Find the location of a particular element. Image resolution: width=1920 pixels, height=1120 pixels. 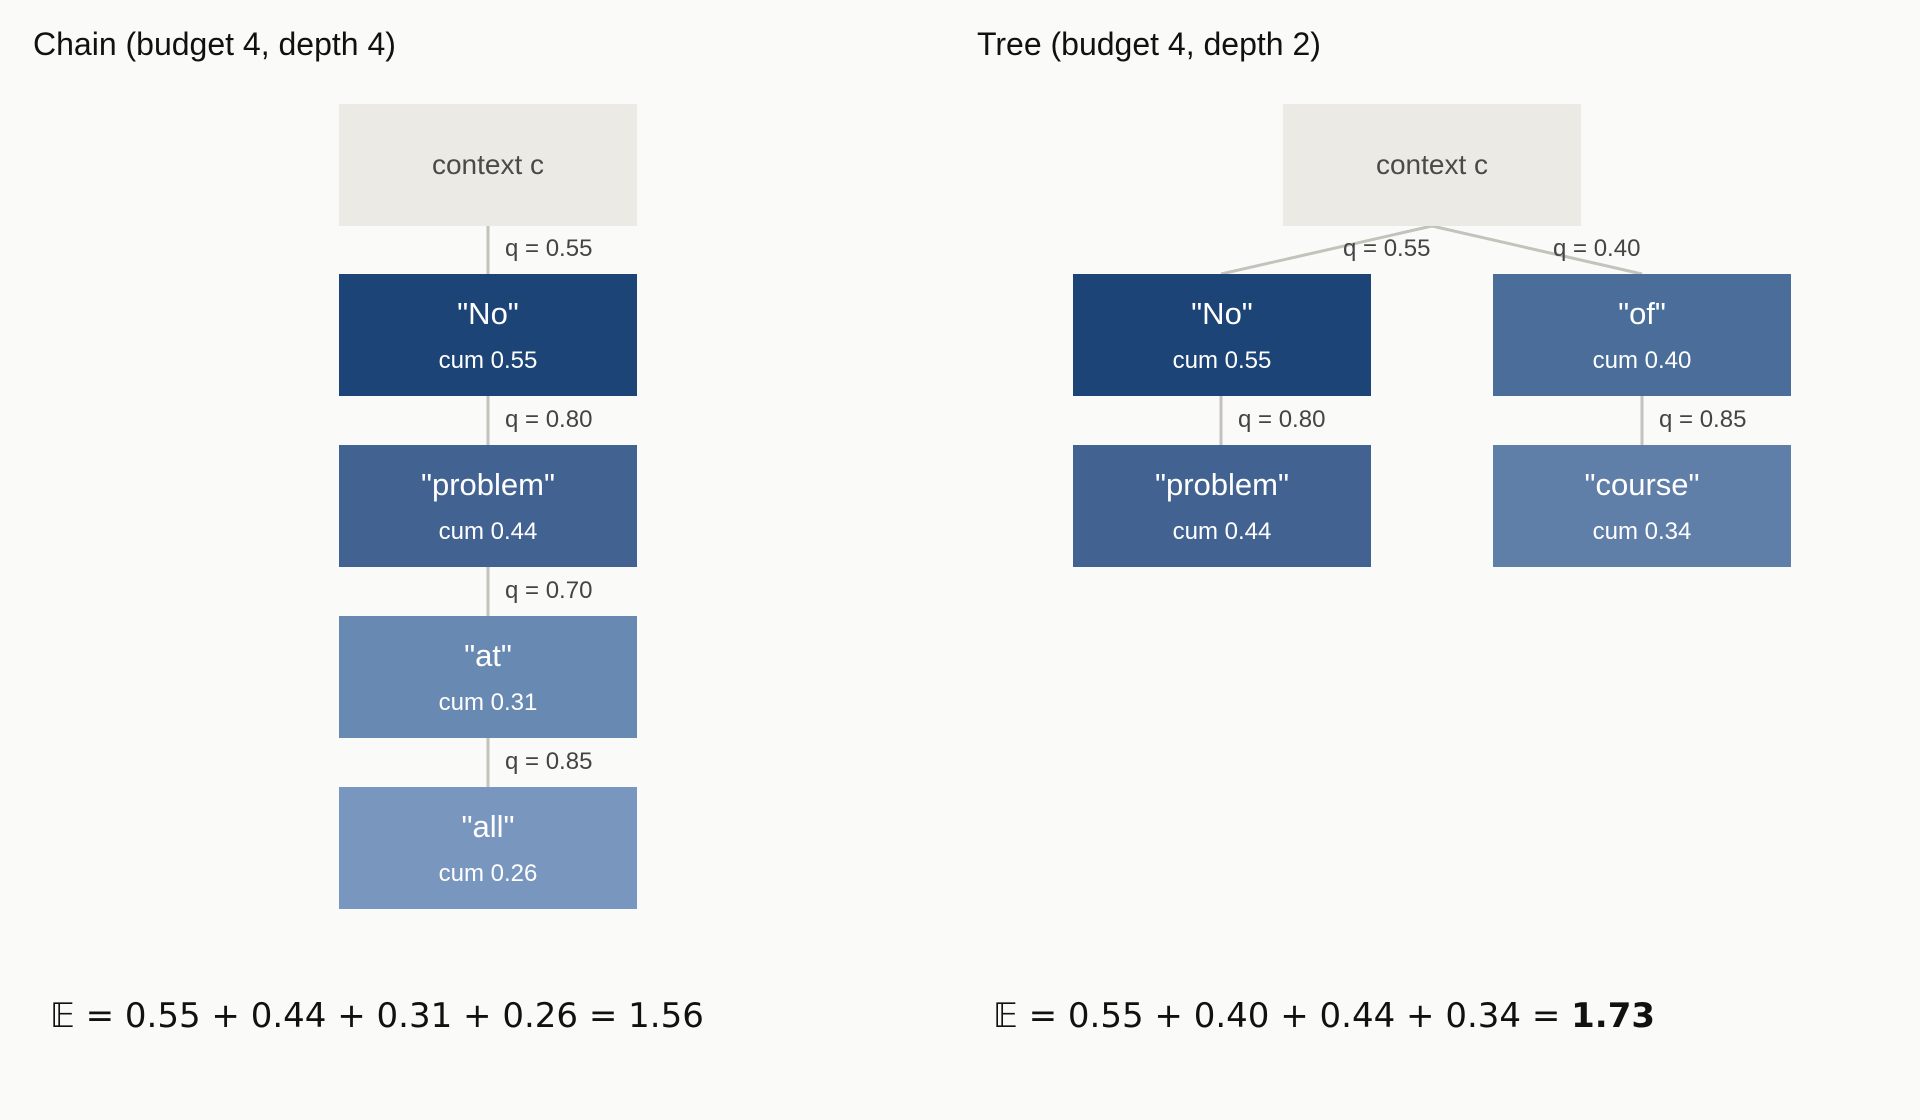

tree-edge-root-of is located at coordinates (1537, 250).